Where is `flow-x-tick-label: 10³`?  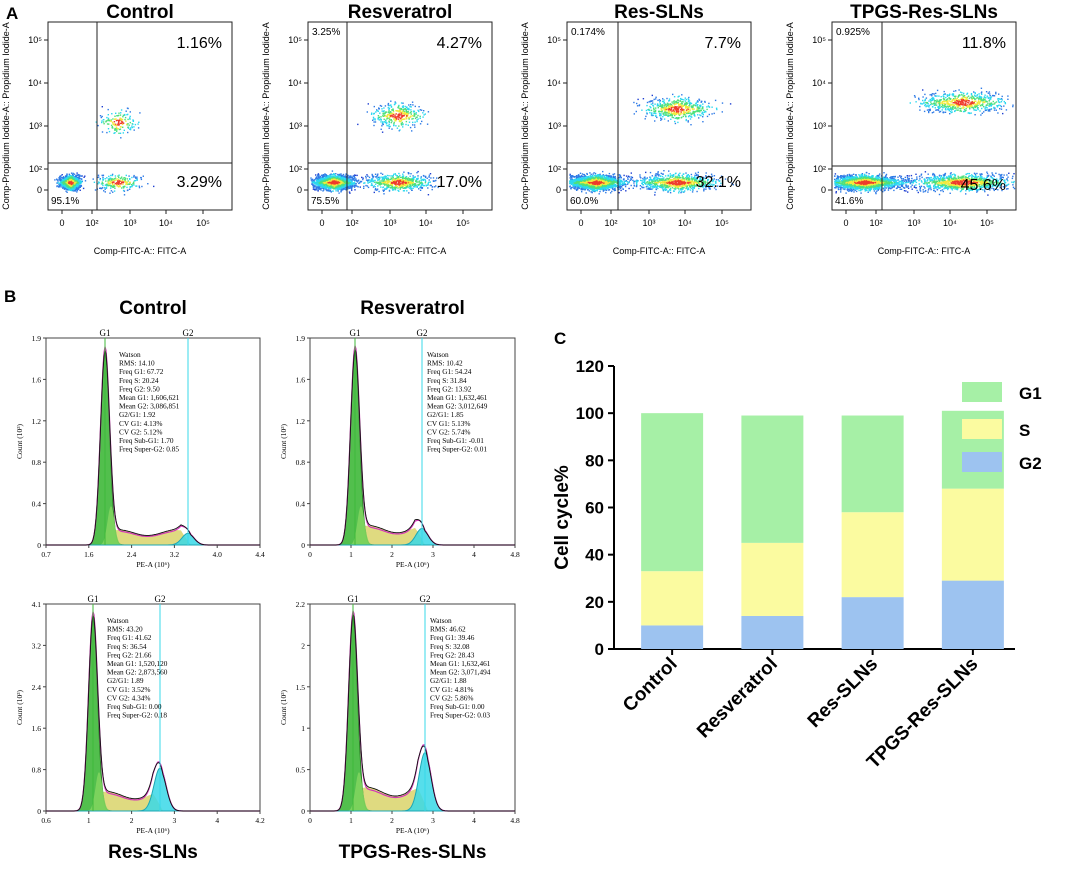 flow-x-tick-label: 10³ is located at coordinates (129, 223).